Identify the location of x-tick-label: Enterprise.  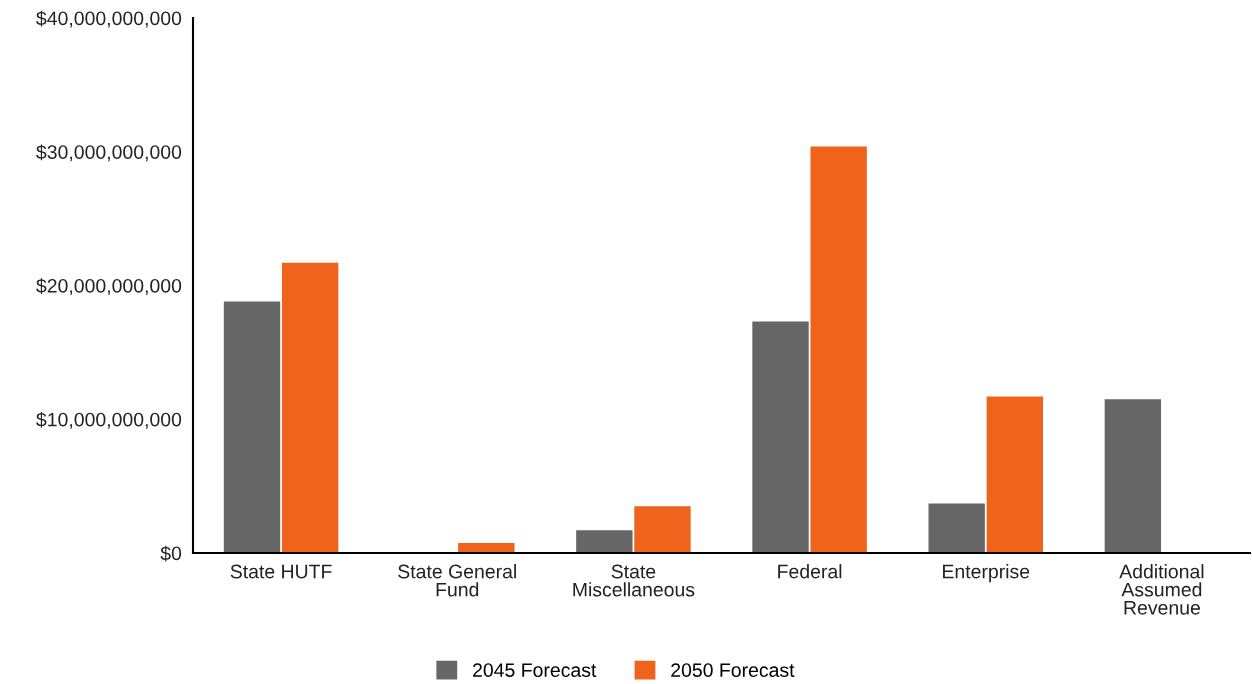
(986, 573).